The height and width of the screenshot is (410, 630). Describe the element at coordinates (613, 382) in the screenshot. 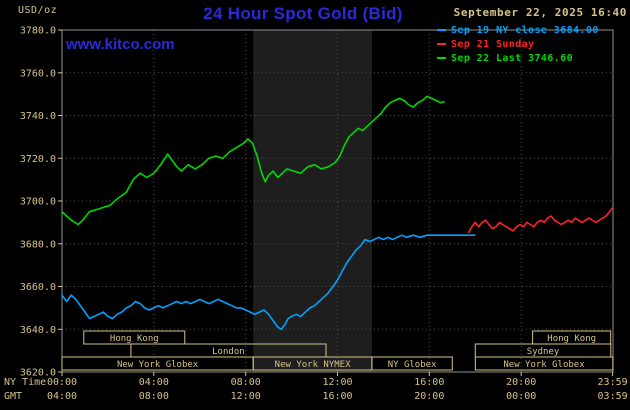

I see `x-axis-tick-label: 23:59` at that location.